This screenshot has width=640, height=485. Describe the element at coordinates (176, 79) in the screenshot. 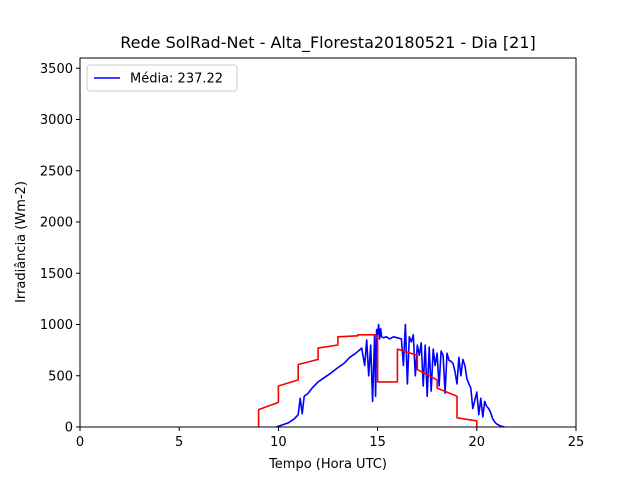

I see `legend-label-1: Média: 237.22` at that location.